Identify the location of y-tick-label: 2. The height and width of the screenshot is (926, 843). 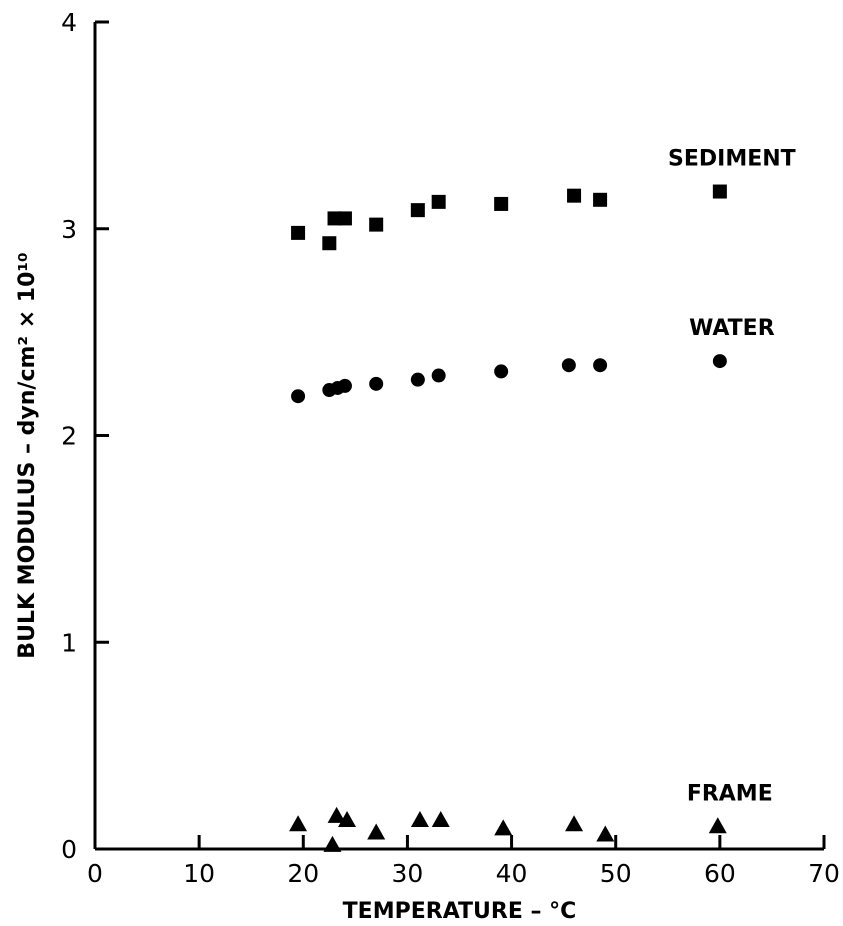
(69, 436).